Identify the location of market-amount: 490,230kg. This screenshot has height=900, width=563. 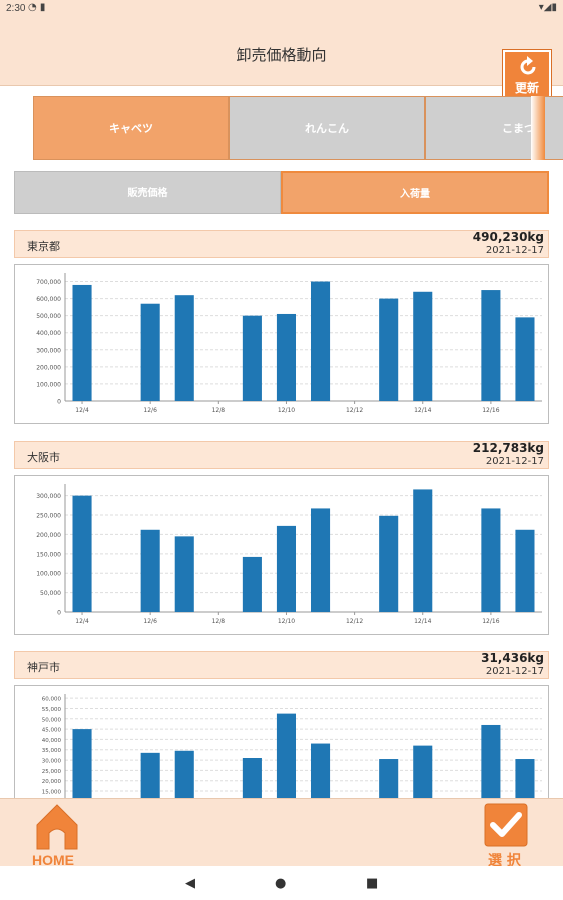
(508, 237).